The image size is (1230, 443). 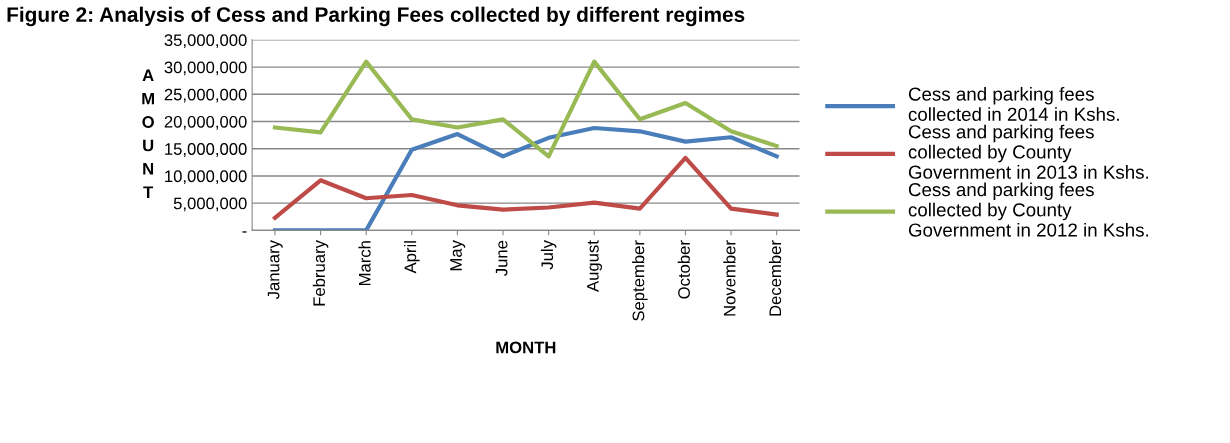 I want to click on y-tick-label: 30,000,000, so click(x=205, y=68).